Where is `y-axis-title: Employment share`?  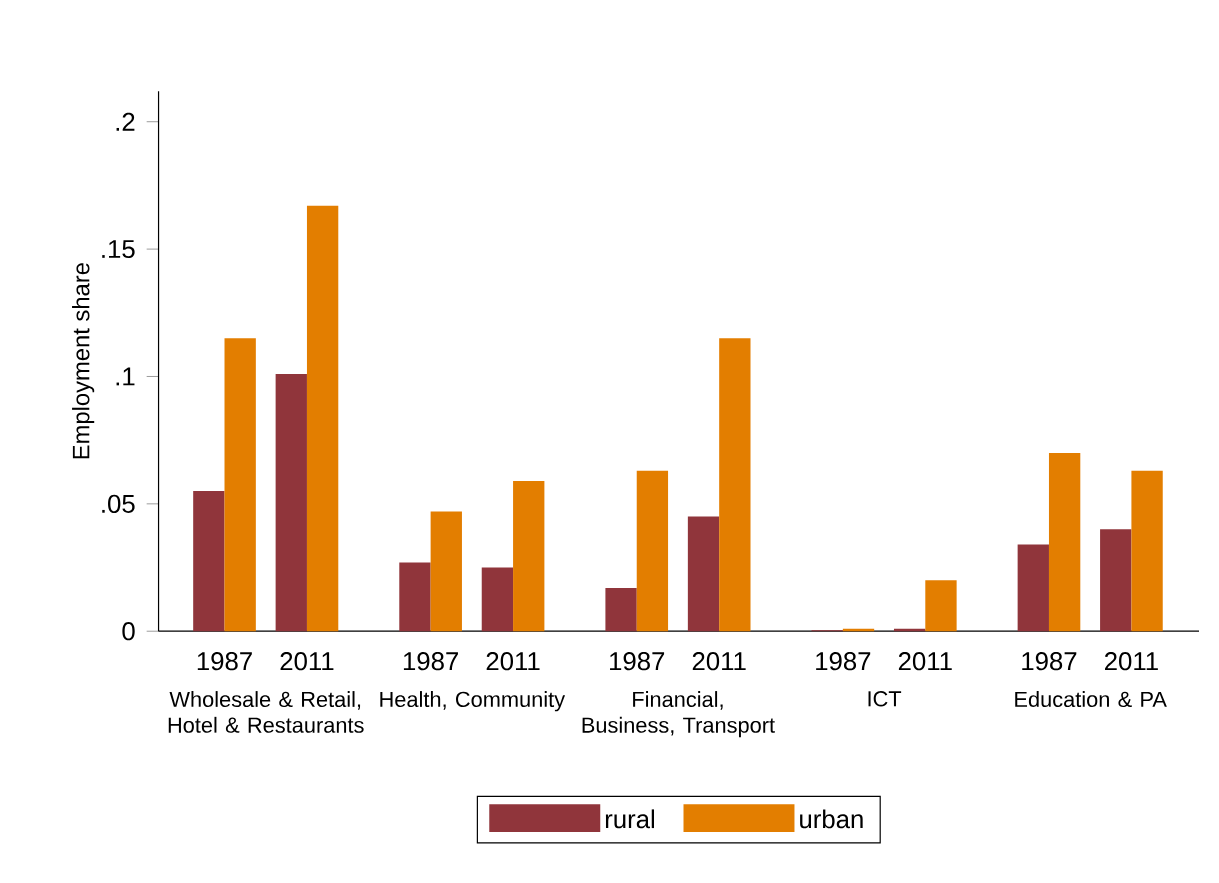
y-axis-title: Employment share is located at coordinates (83, 361).